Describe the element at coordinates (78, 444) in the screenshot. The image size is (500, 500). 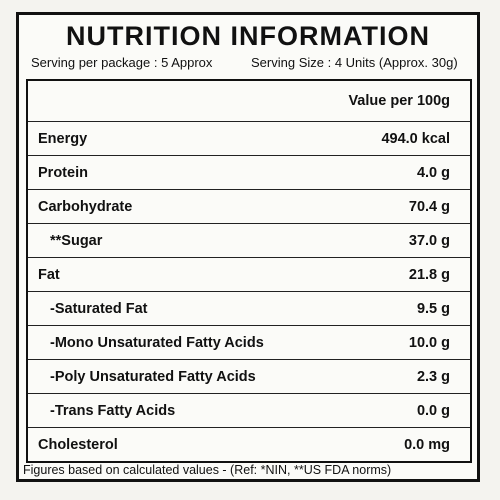
I see `nutrient-name: Cholesterol` at that location.